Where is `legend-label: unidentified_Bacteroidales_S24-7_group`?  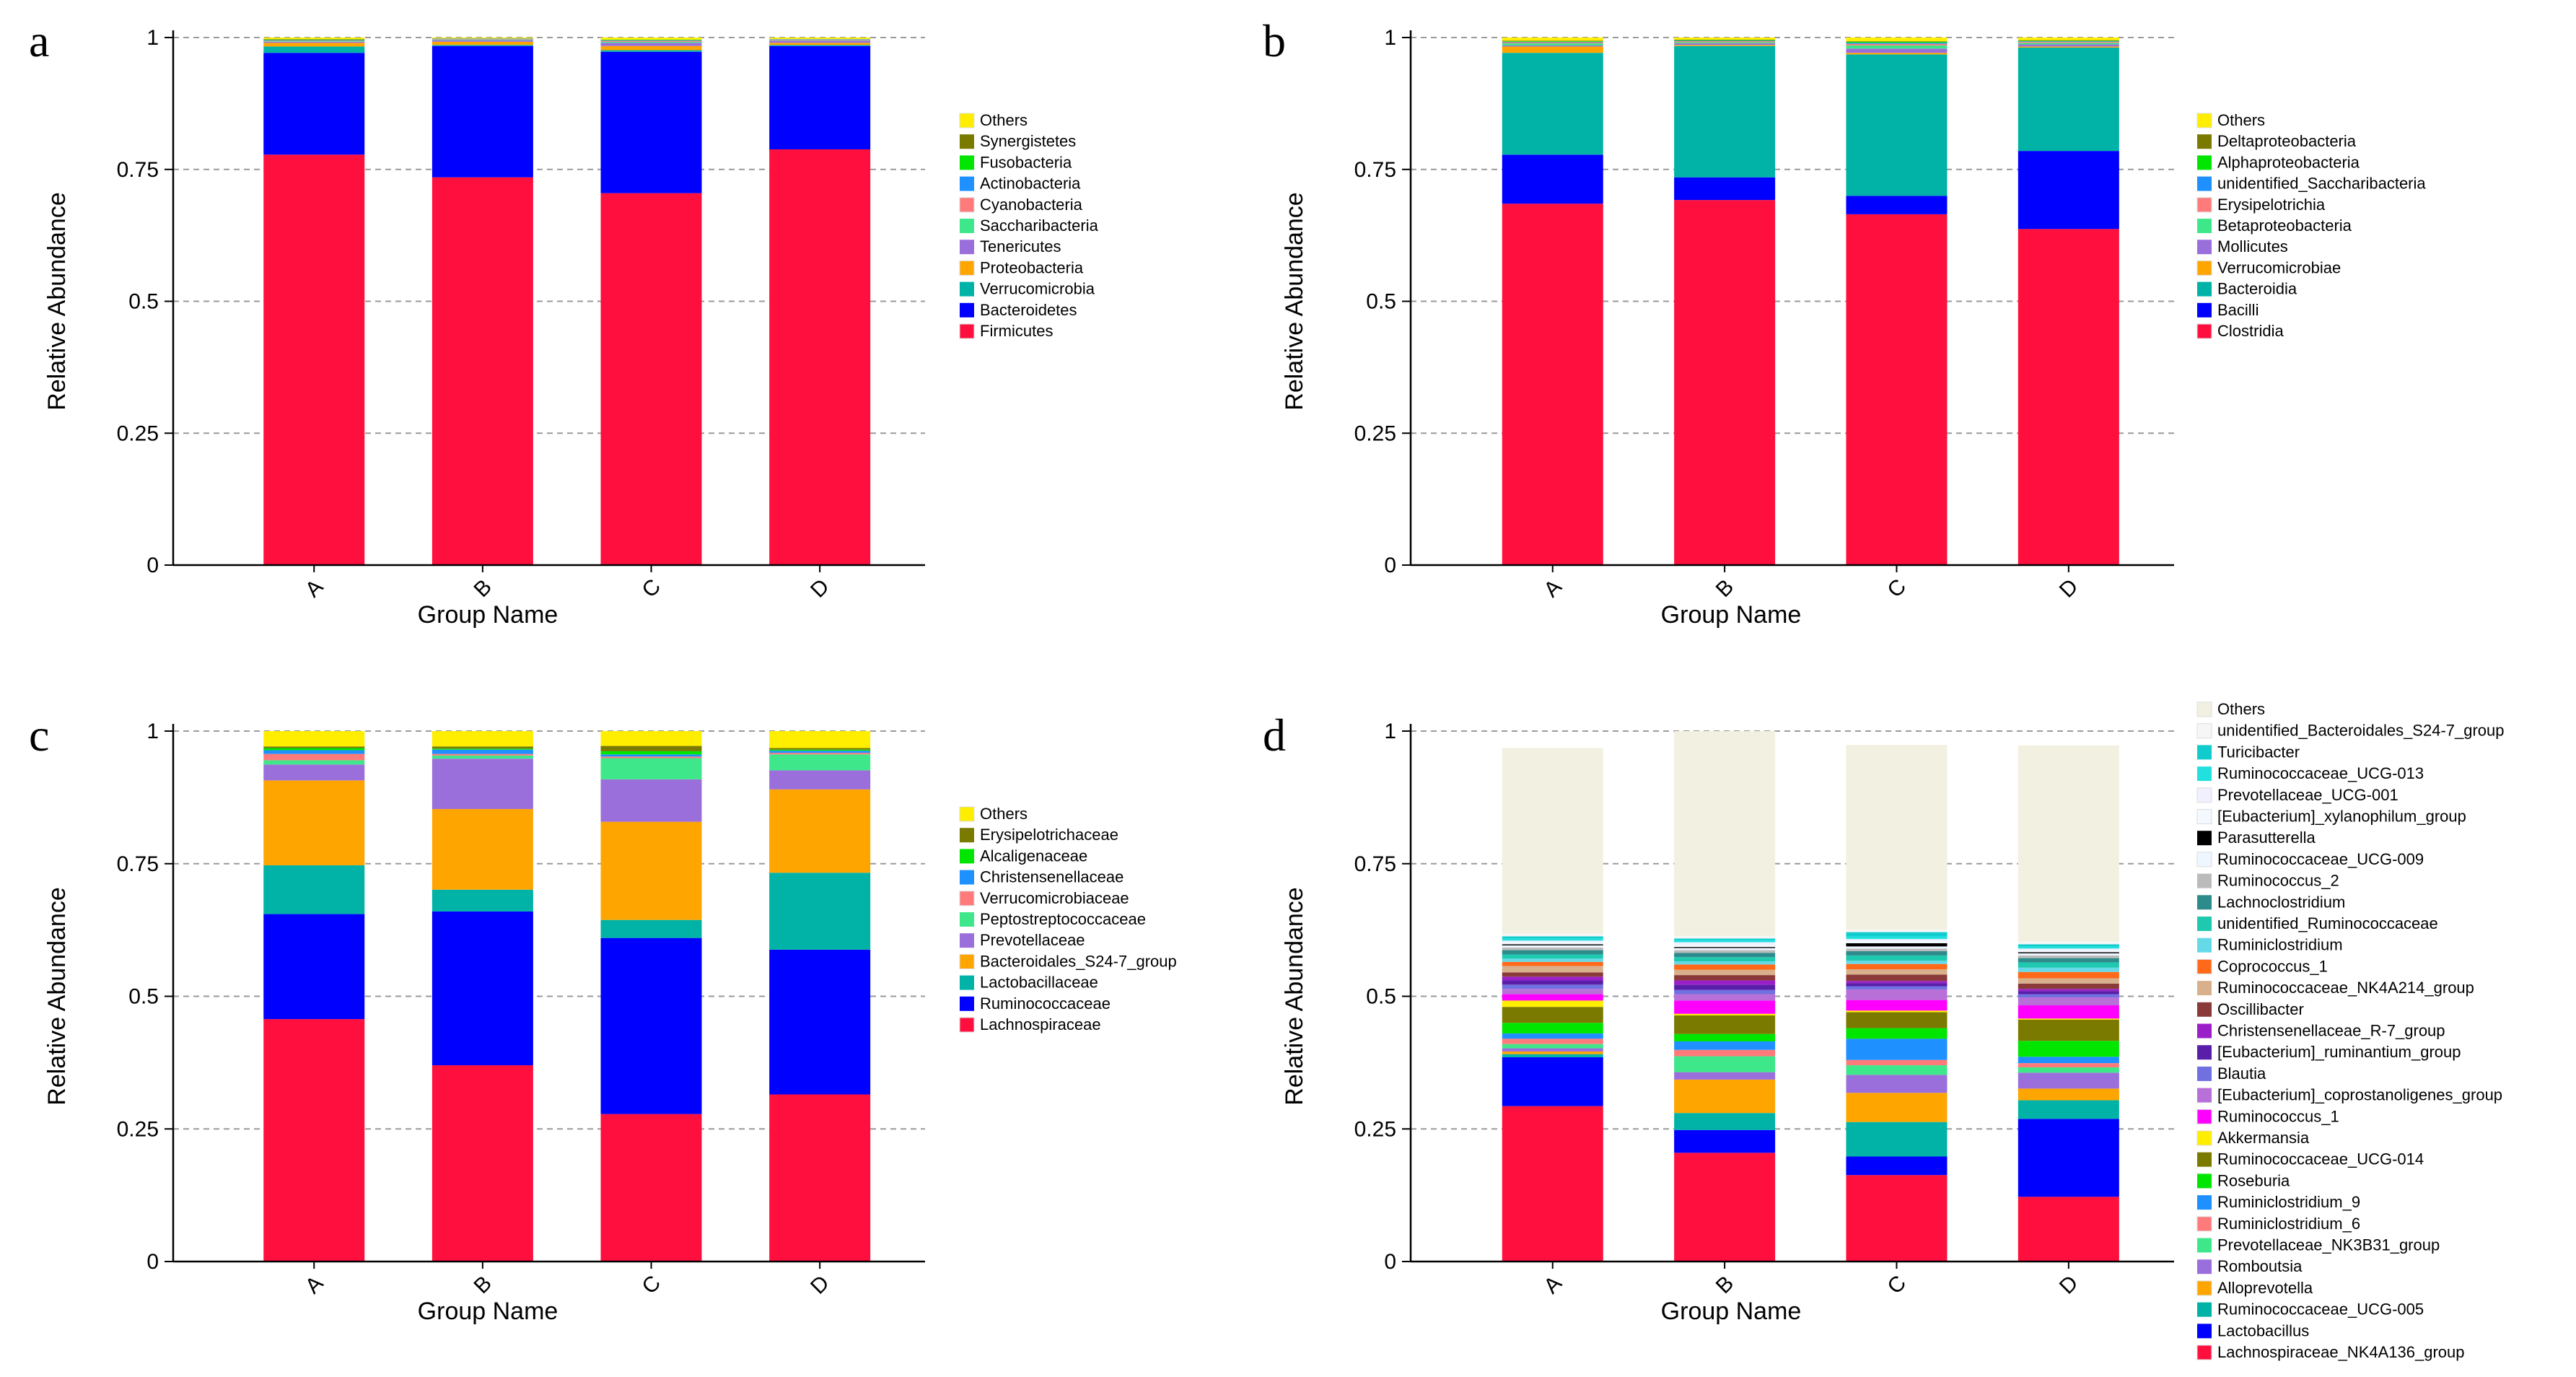
legend-label: unidentified_Bacteroidales_S24-7_group is located at coordinates (2361, 731).